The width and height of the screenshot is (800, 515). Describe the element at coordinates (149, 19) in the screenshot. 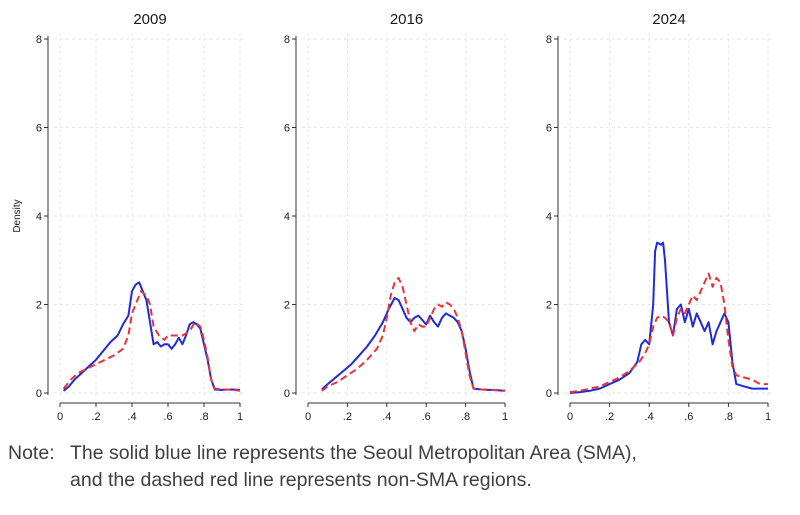

I see `panel-title: 2009` at that location.